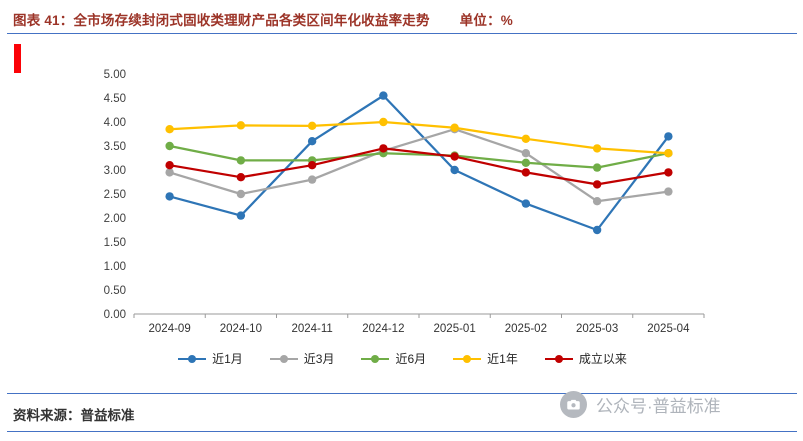  What do you see at coordinates (402, 431) in the screenshot?
I see `divider-bottom` at bounding box center [402, 431].